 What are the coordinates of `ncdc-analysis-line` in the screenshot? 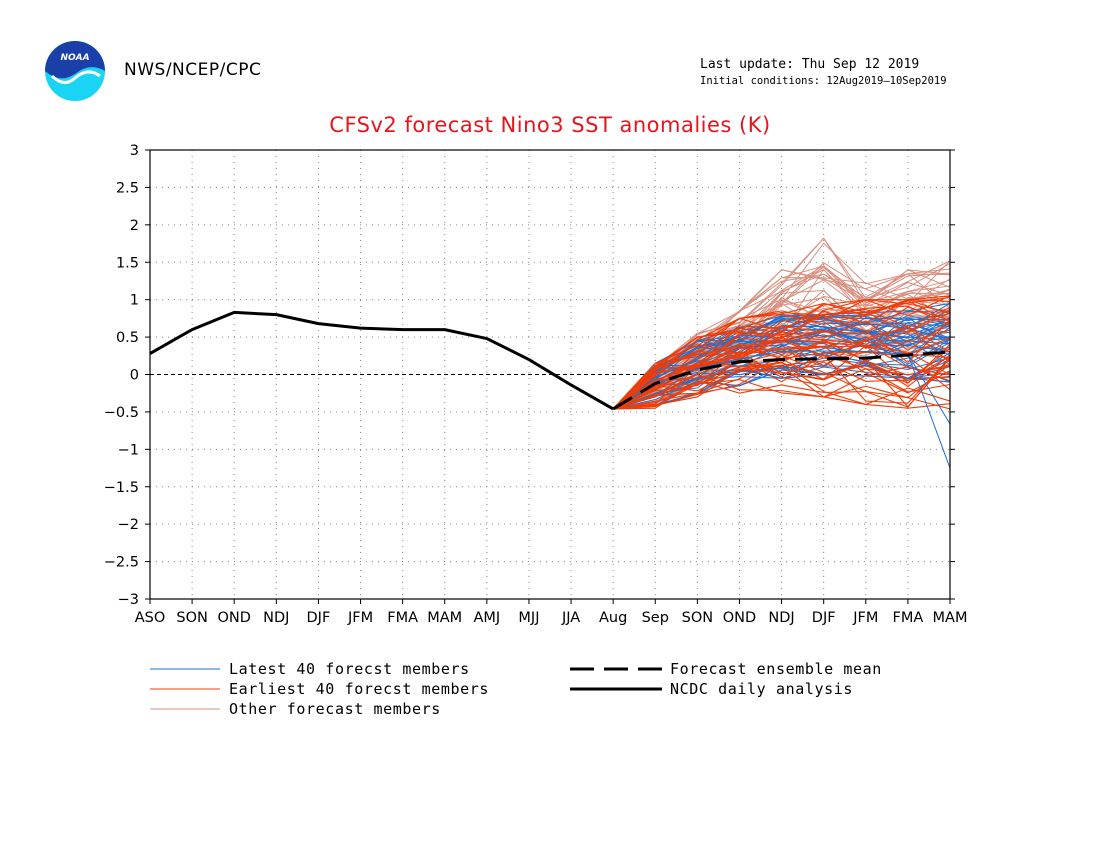 It's located at (381, 360).